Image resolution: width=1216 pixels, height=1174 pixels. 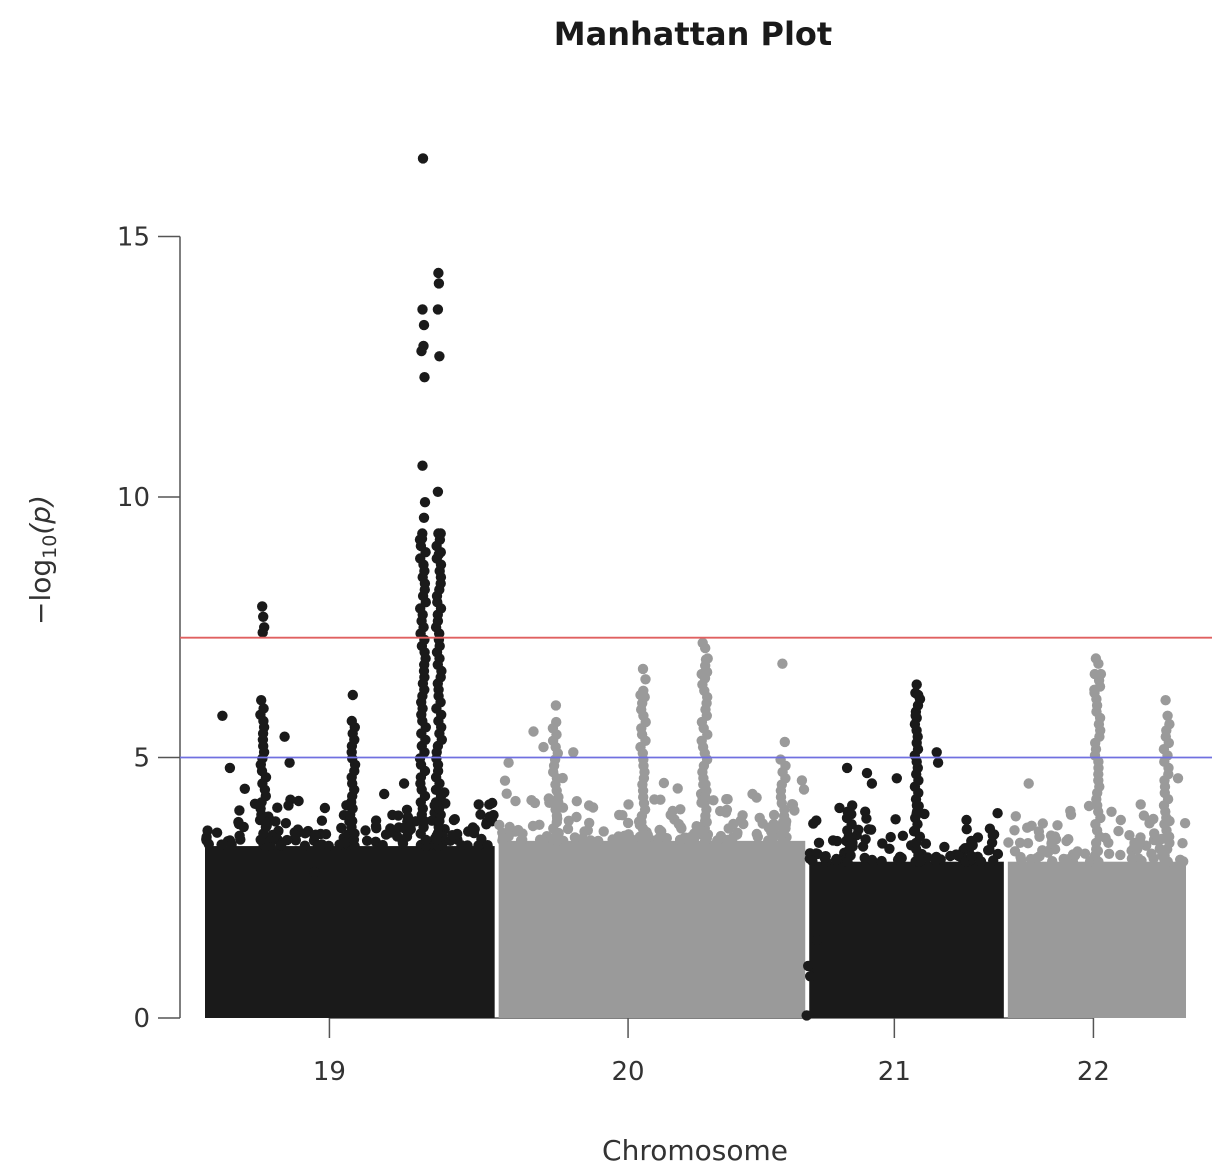 What do you see at coordinates (693, 34) in the screenshot?
I see `chart-title: Manhattan Plot` at bounding box center [693, 34].